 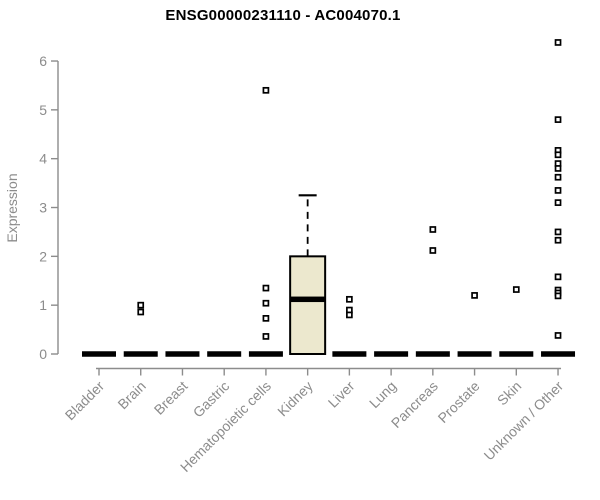 I want to click on y-tick-label: 4, so click(x=43, y=159).